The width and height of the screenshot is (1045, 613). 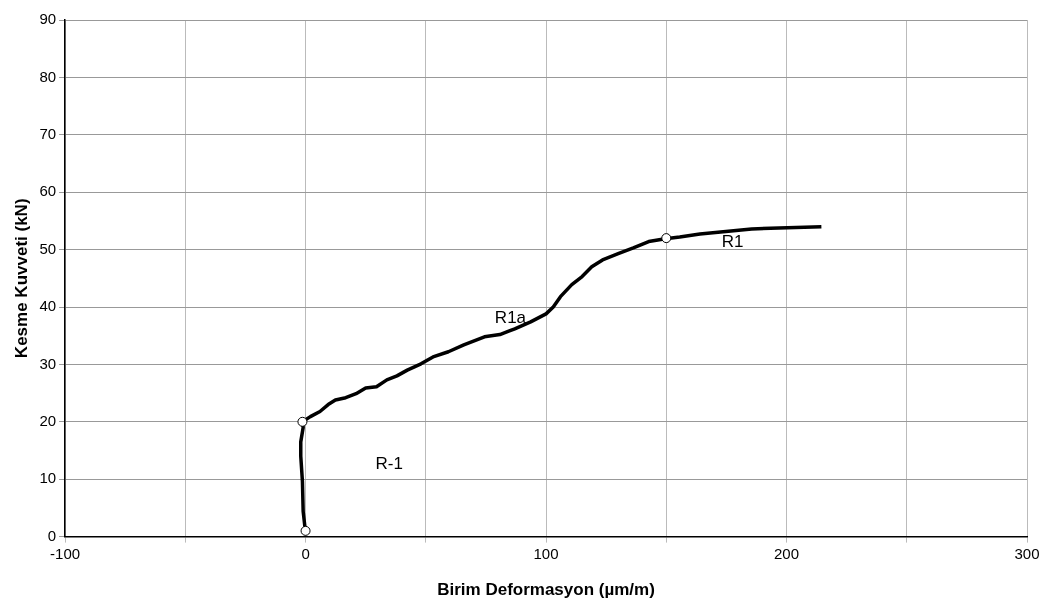 What do you see at coordinates (48, 306) in the screenshot?
I see `y-tick-label: 40` at bounding box center [48, 306].